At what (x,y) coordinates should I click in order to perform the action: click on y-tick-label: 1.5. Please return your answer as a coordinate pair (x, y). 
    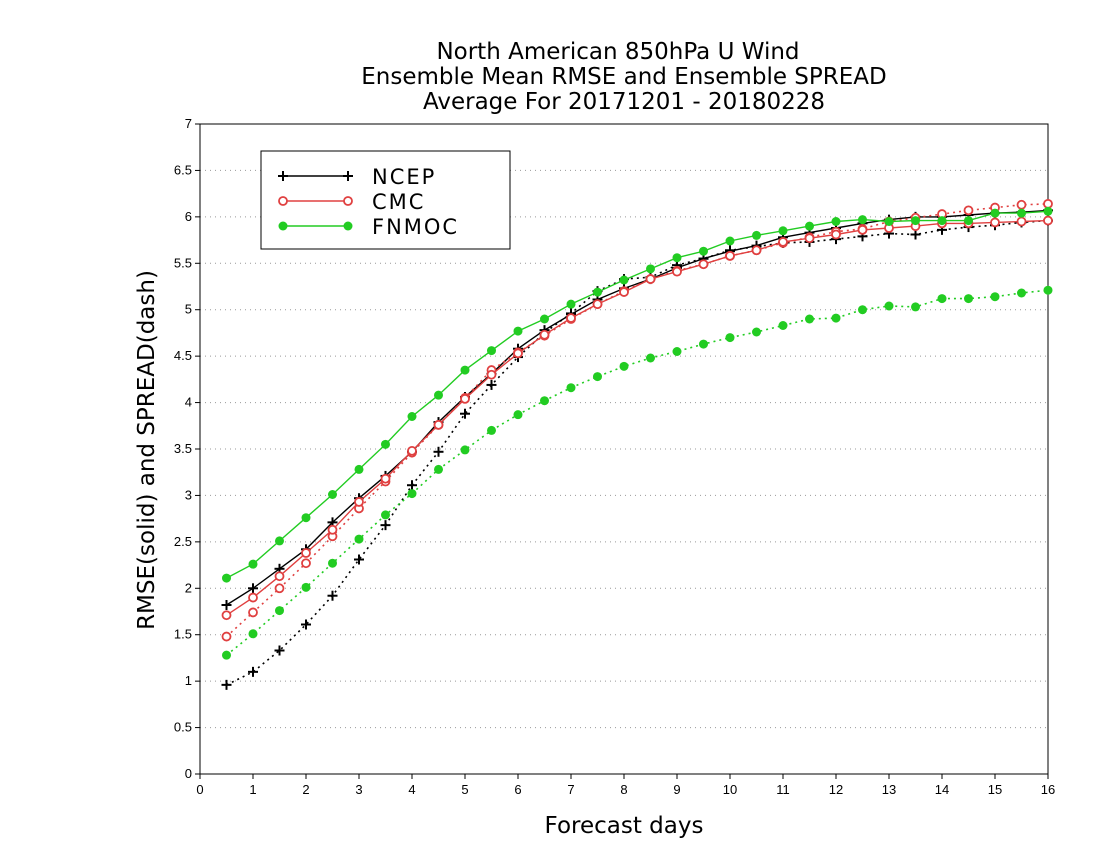
    Looking at the image, I should click on (183, 634).